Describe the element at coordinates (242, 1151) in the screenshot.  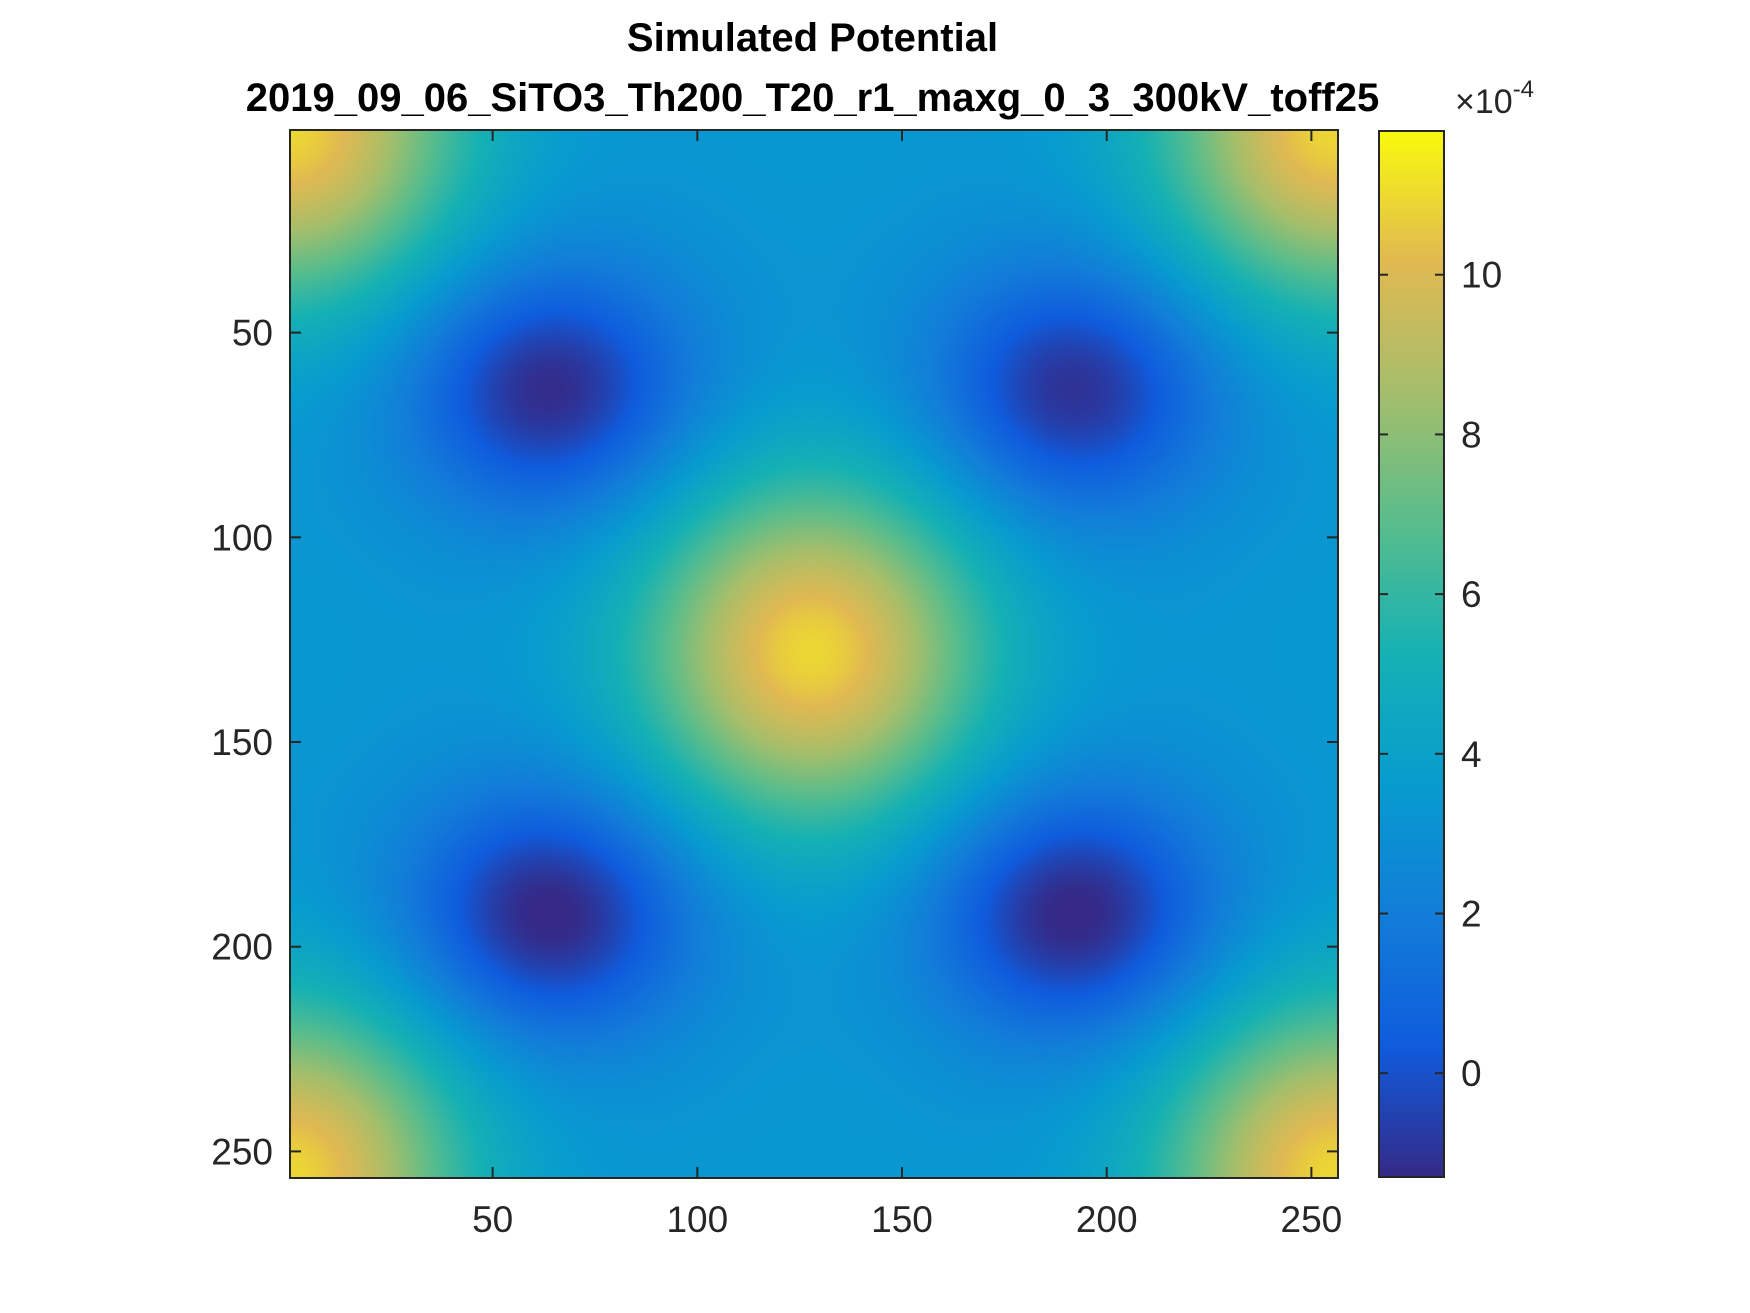
I see `y-tick-label: 250` at that location.